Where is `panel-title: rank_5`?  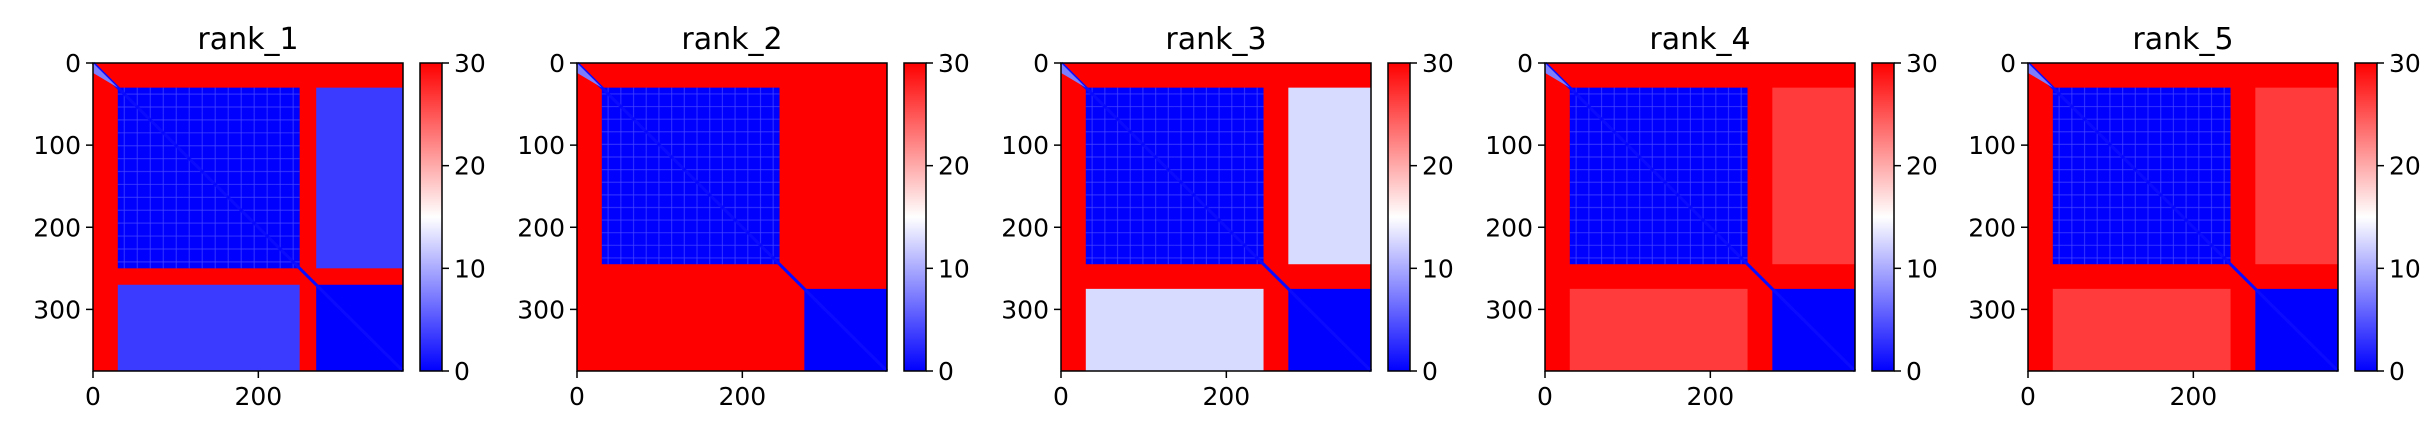 panel-title: rank_5 is located at coordinates (2182, 39).